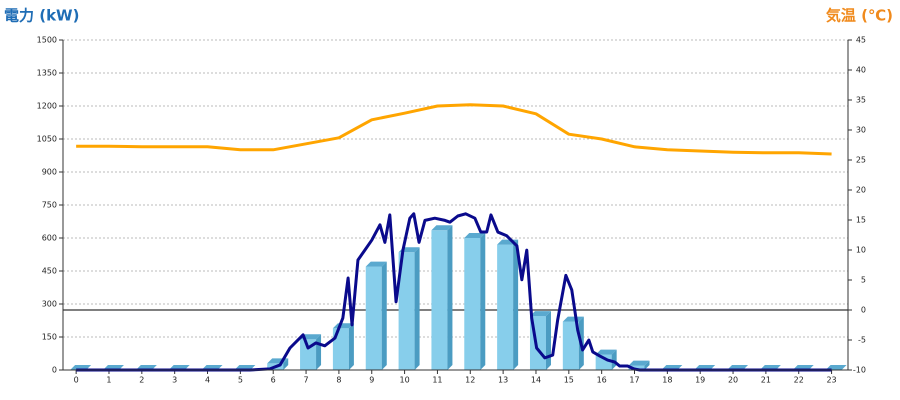  I want to click on x-tick-label: 20, so click(733, 380).